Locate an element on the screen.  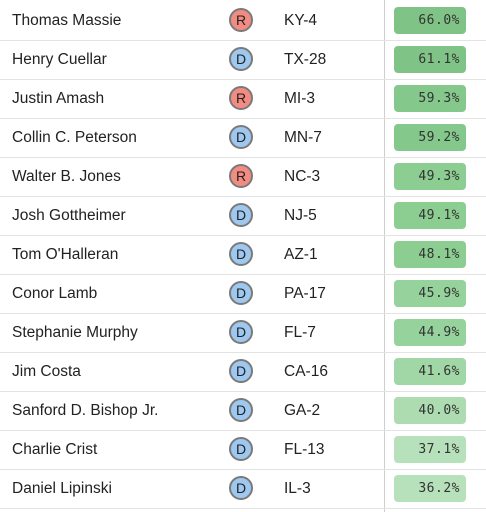
table-row: Charlie Crist D FL-13 37.1% is located at coordinates (243, 450).